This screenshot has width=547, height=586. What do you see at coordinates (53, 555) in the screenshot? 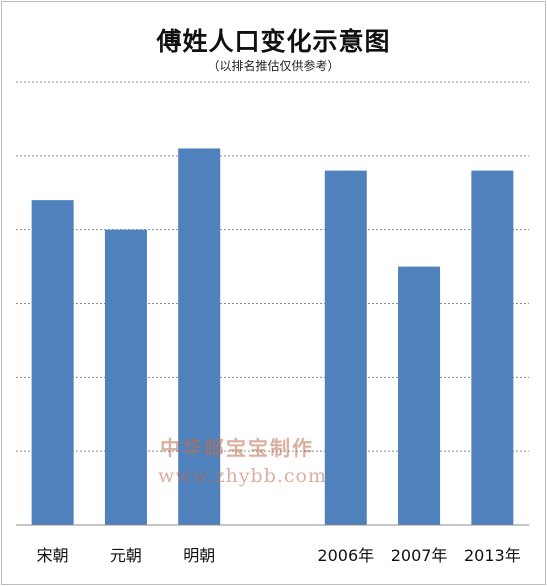
I see `category-label: 宋朝` at bounding box center [53, 555].